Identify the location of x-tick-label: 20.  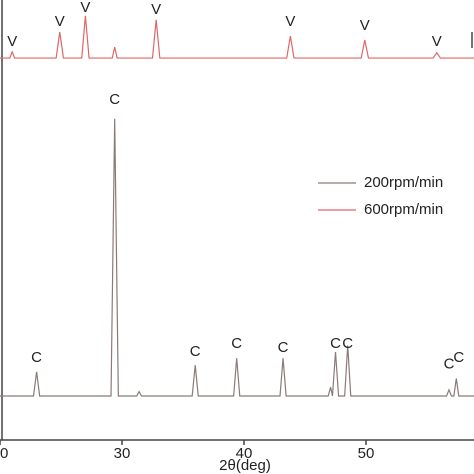
(4, 453).